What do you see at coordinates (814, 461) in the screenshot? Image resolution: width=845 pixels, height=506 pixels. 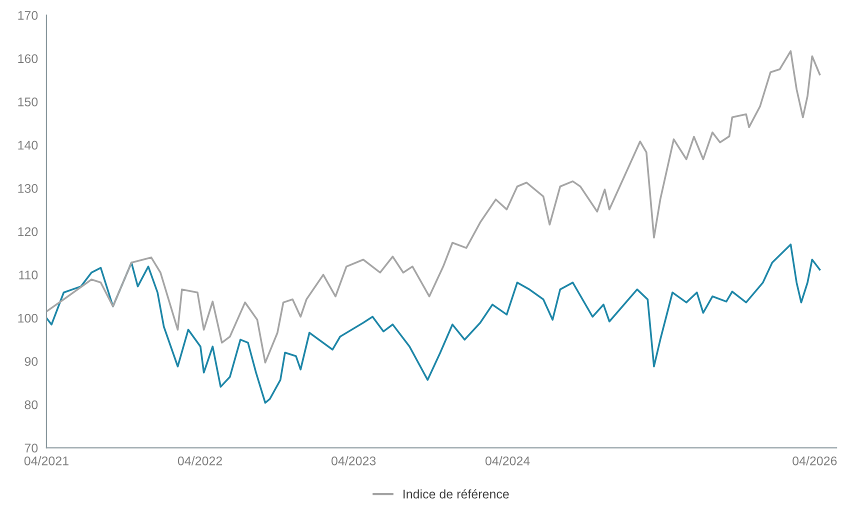 I see `x-tick-label: 04/2026` at bounding box center [814, 461].